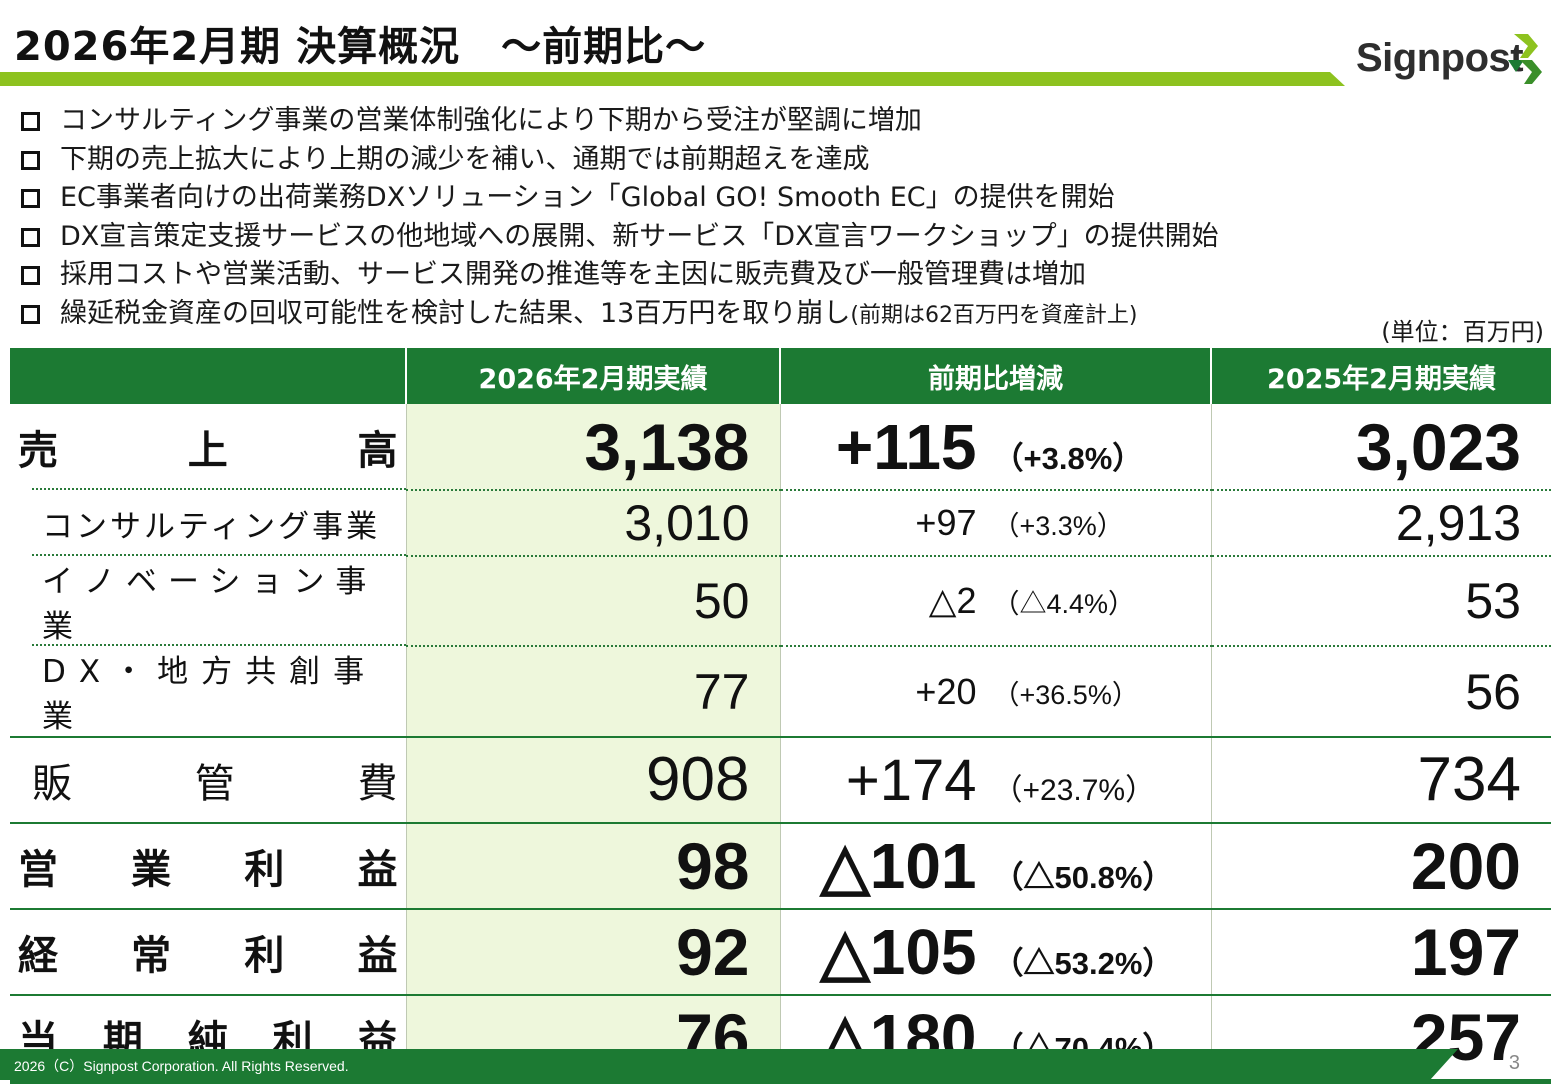  I want to click on page-number: 3, so click(1514, 1063).